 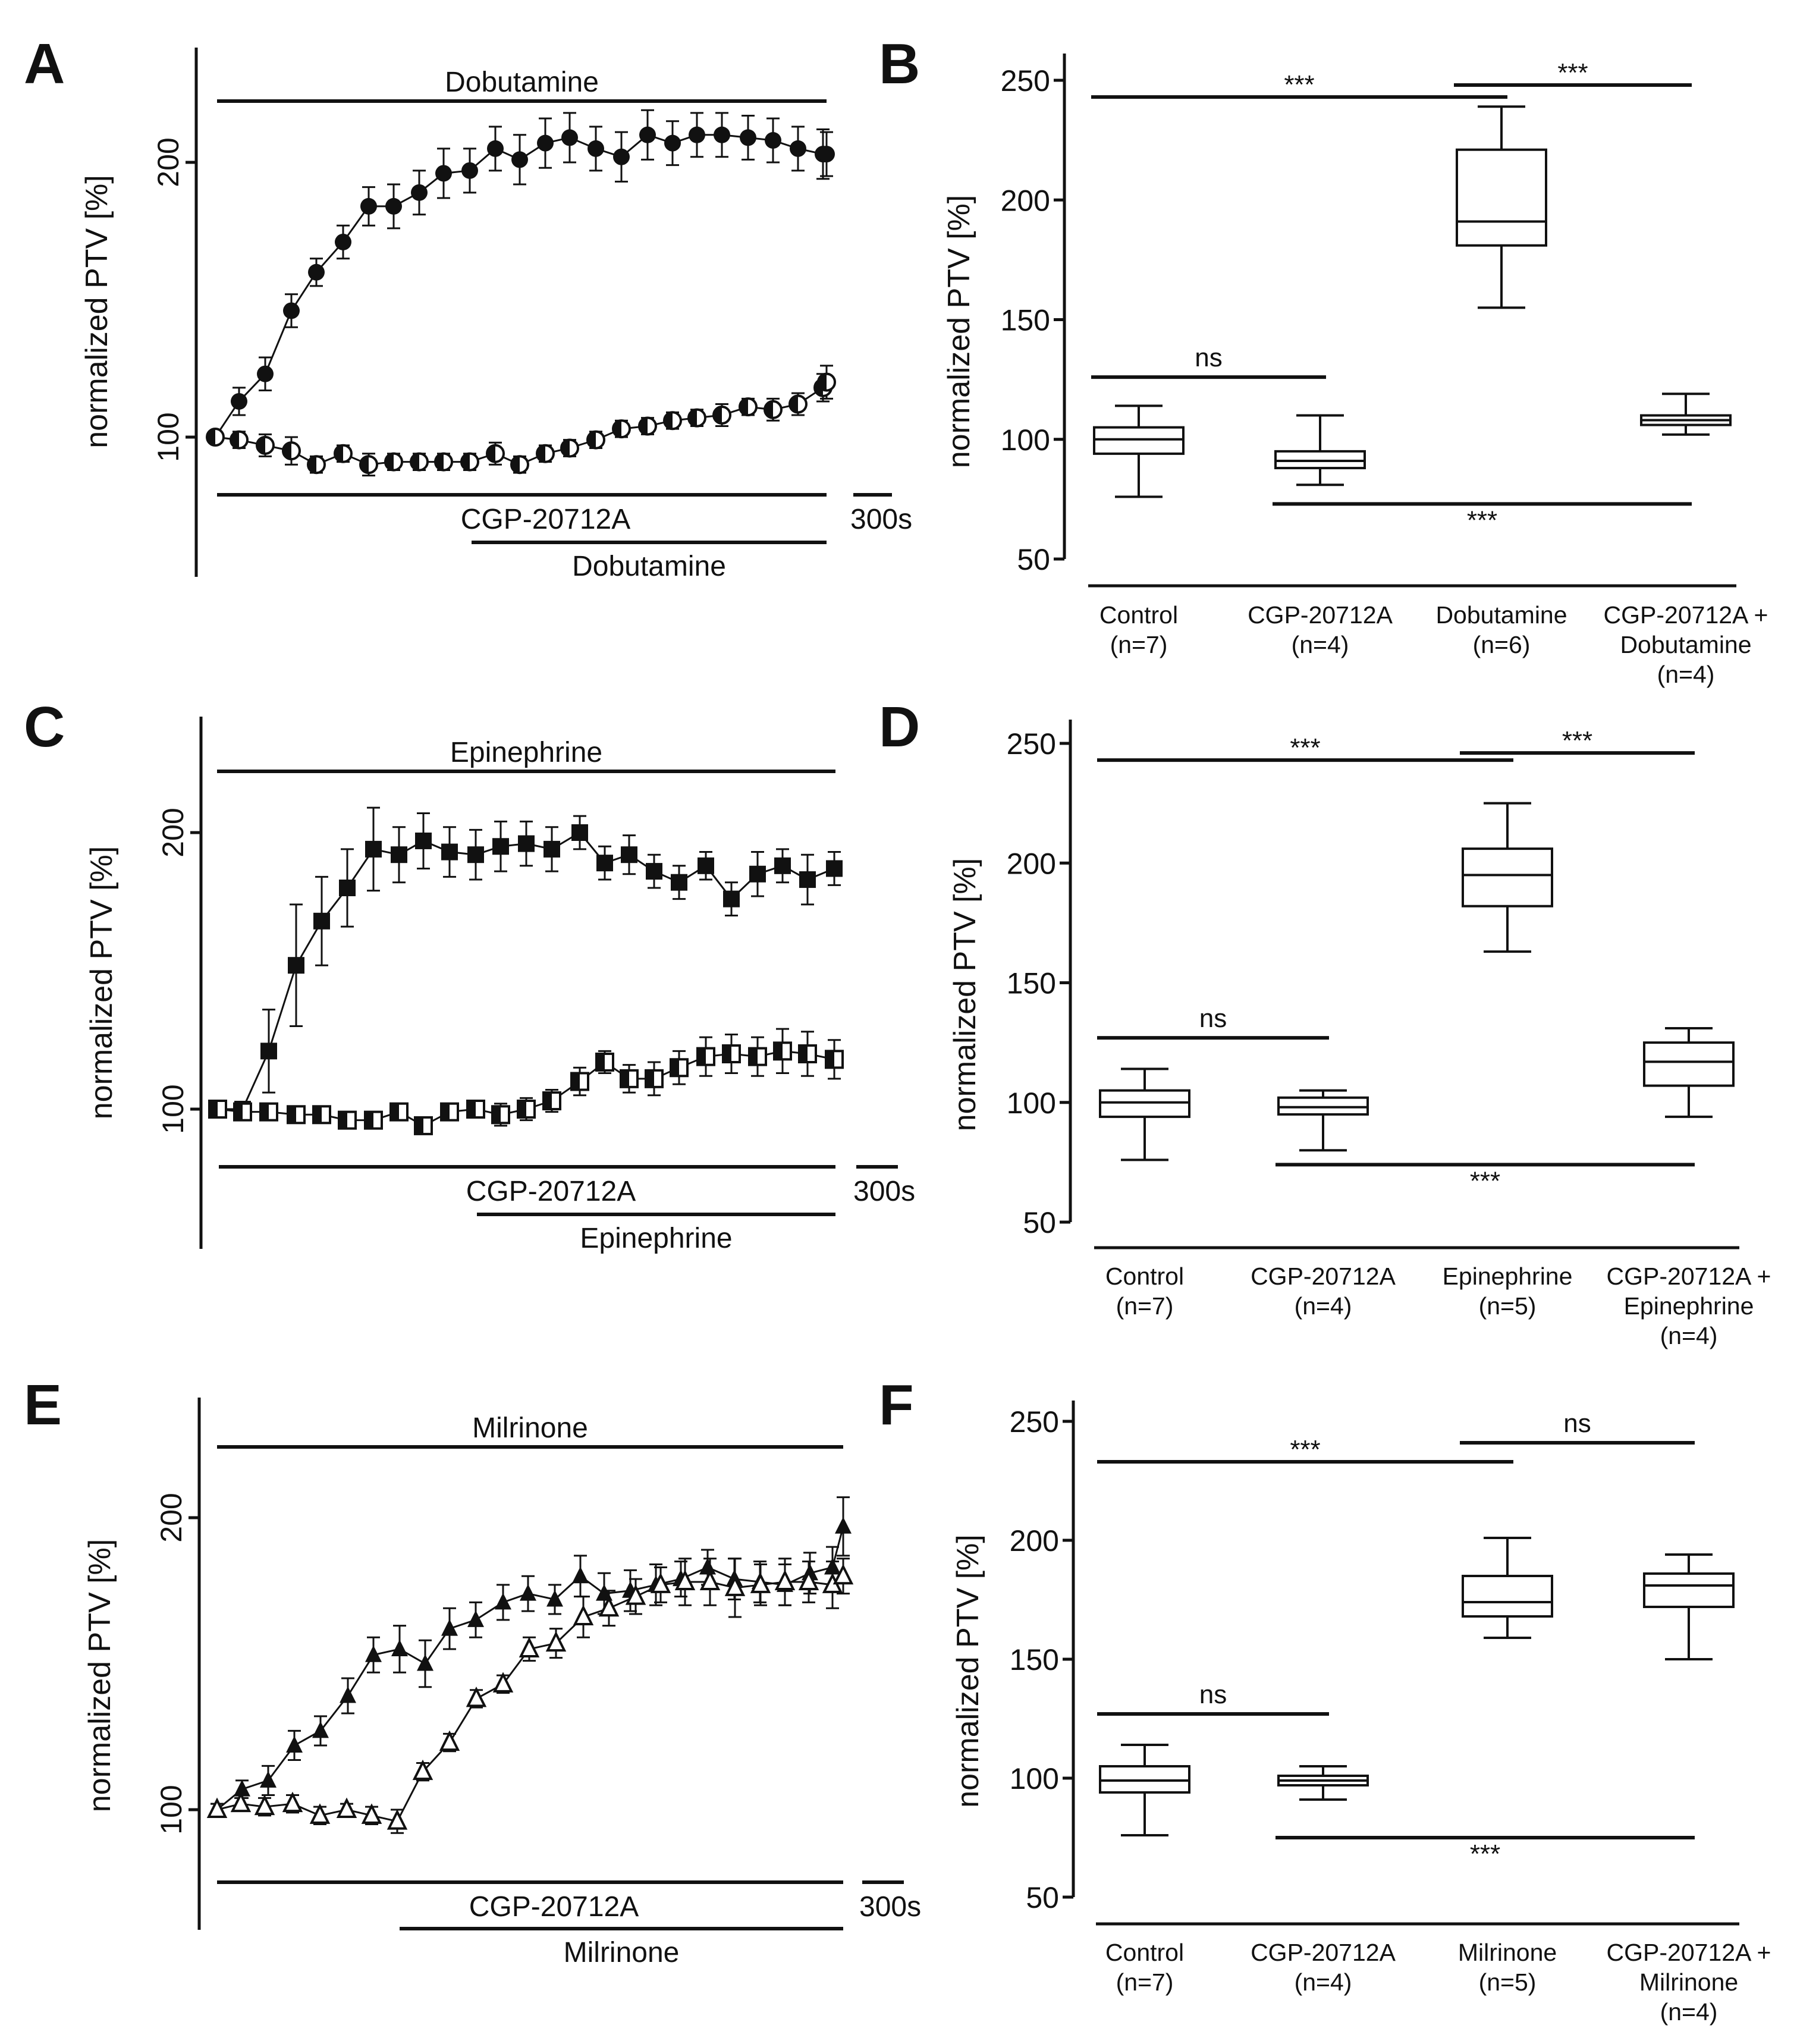 I want to click on y-tick-label: 250, so click(x=1035, y=1422).